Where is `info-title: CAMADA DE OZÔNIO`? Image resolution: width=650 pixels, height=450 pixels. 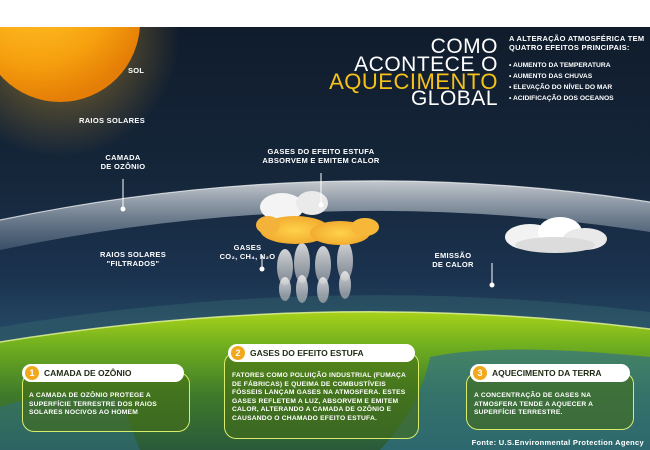 info-title: CAMADA DE OZÔNIO is located at coordinates (88, 373).